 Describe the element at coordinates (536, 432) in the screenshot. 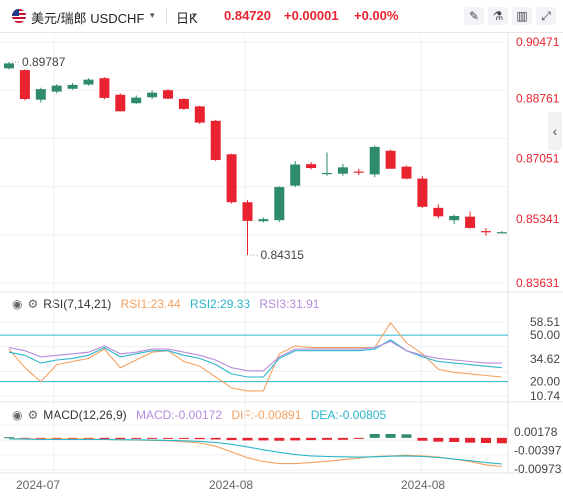

I see `macd-axis-label: 0.00178` at that location.